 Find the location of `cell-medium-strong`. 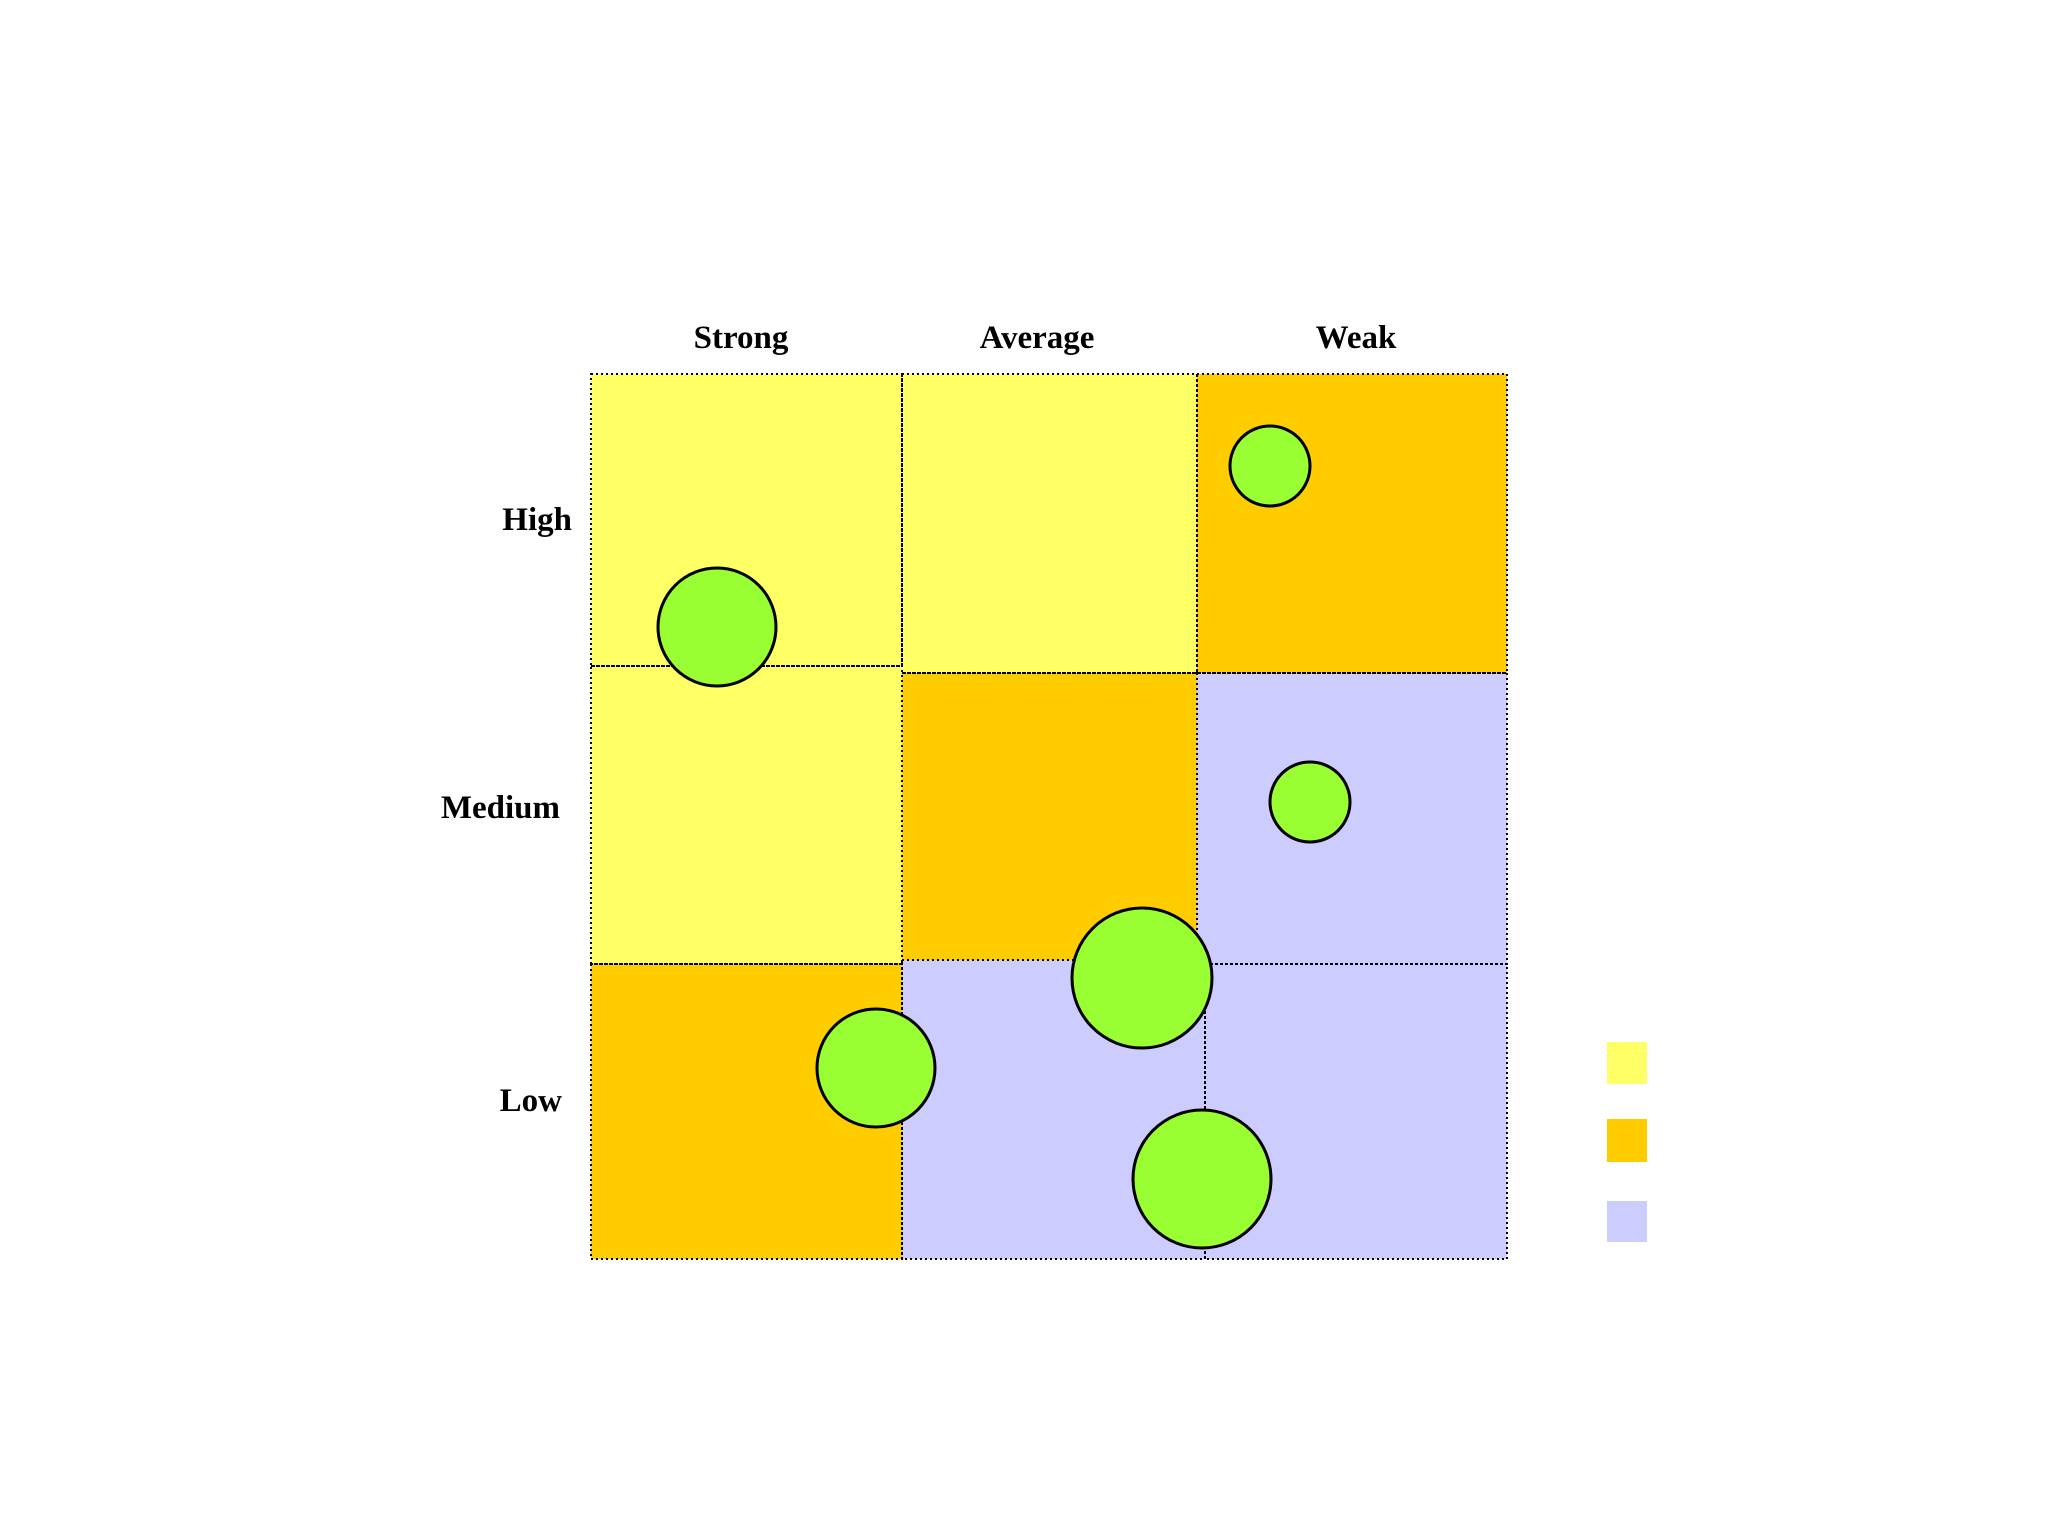

cell-medium-strong is located at coordinates (746, 815).